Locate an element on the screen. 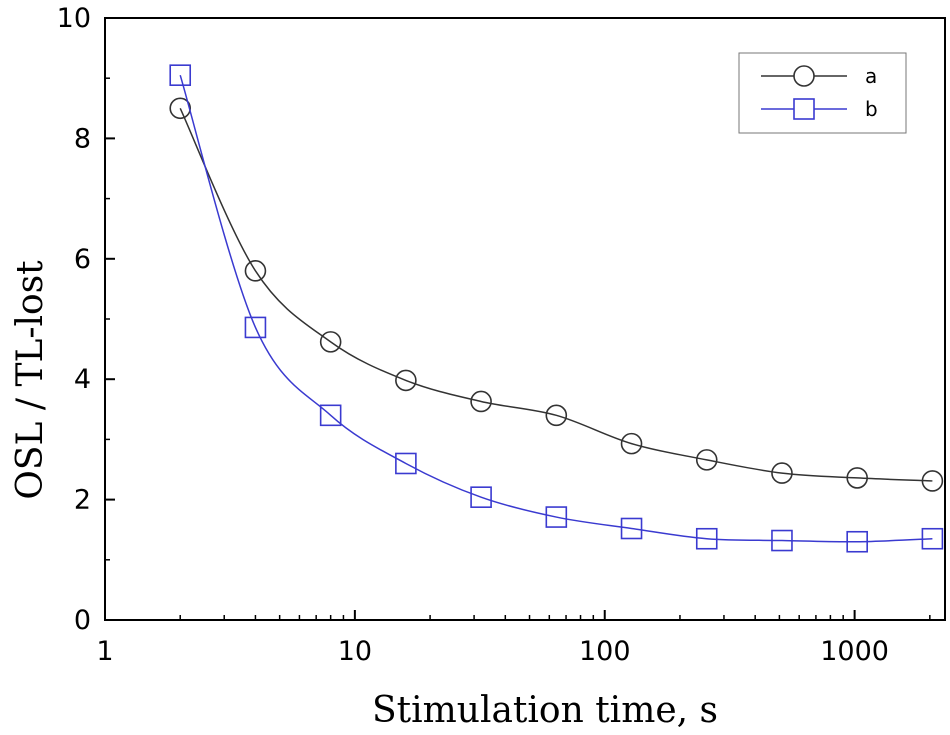  y-axis-title: OSL / TL-lost is located at coordinates (30, 380).